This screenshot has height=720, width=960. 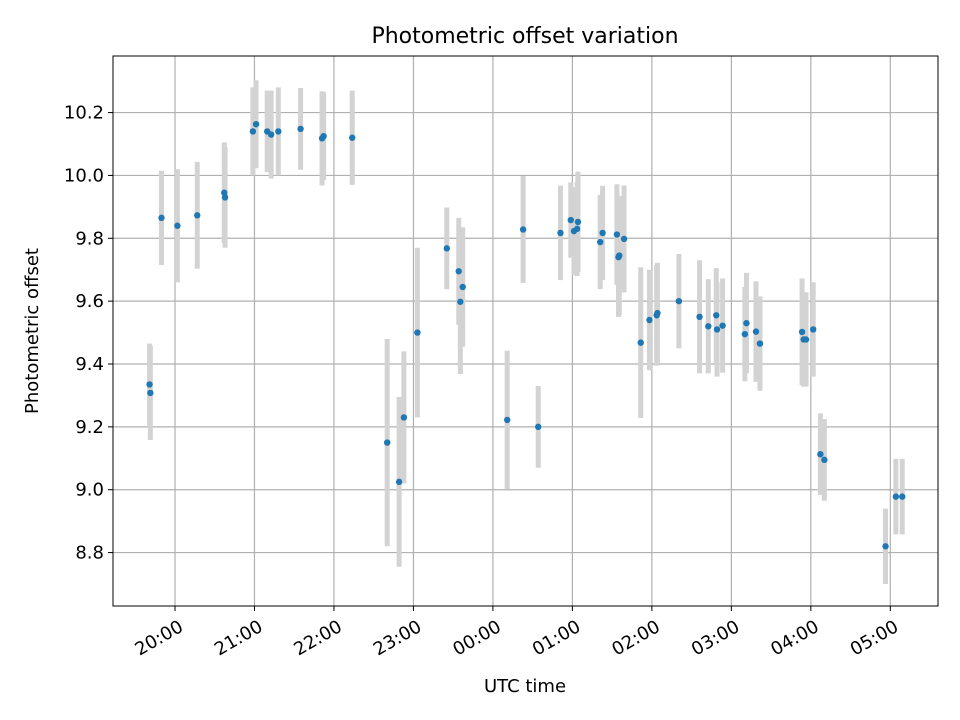 What do you see at coordinates (84, 175) in the screenshot?
I see `y-tick-label: 10.0` at bounding box center [84, 175].